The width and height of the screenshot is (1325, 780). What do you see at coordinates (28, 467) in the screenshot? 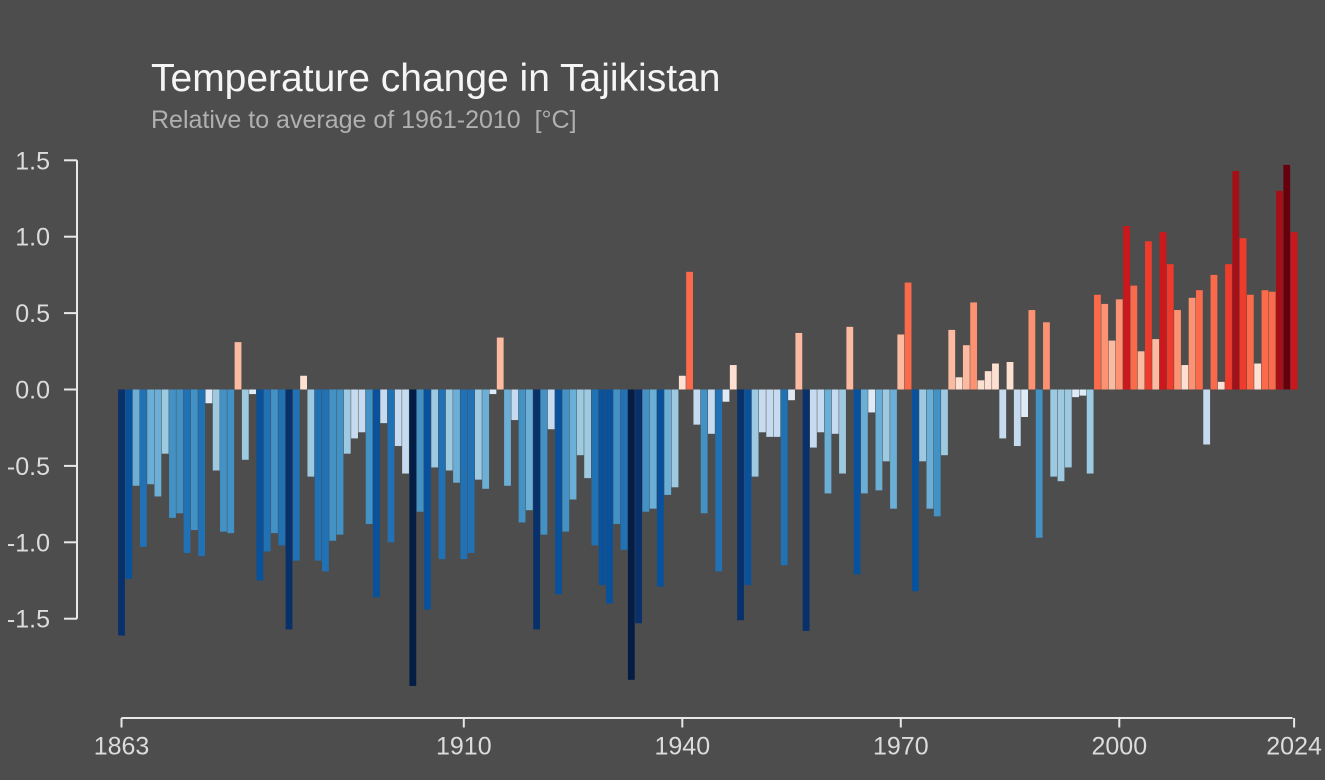
I see `svg-text: -0.5` at bounding box center [28, 467].